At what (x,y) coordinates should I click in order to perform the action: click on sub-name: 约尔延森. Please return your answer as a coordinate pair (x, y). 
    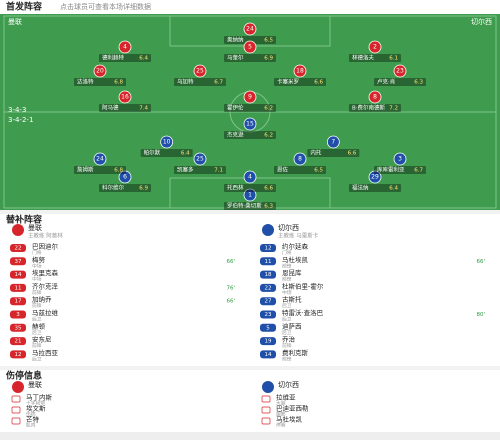
    Looking at the image, I should click on (295, 246).